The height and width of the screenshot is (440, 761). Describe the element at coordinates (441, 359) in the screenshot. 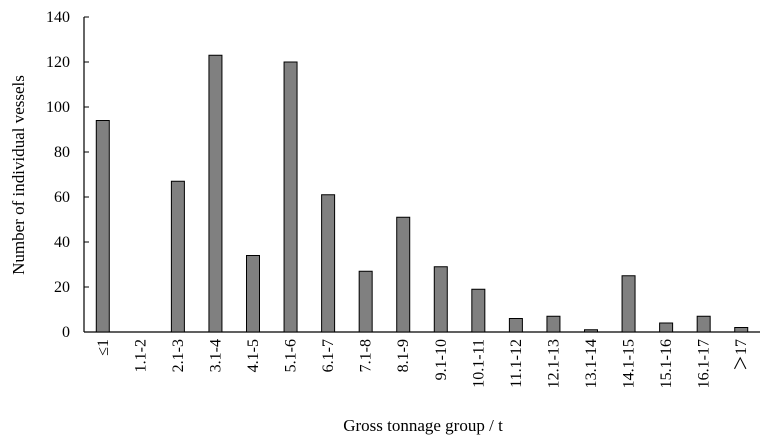

I see `x-tick-label: 9.1-10` at that location.